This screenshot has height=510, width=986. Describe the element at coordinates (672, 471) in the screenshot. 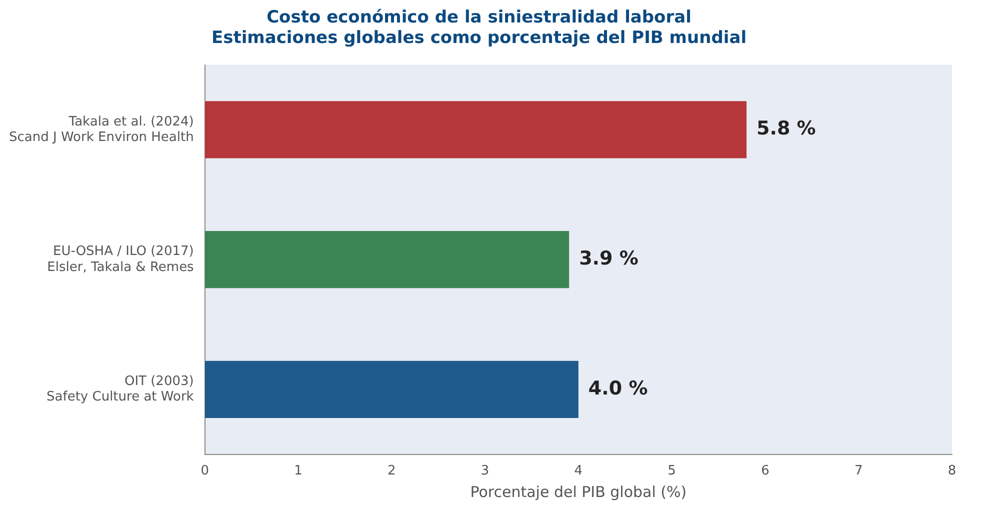

I see `x-tick-label: 5` at that location.